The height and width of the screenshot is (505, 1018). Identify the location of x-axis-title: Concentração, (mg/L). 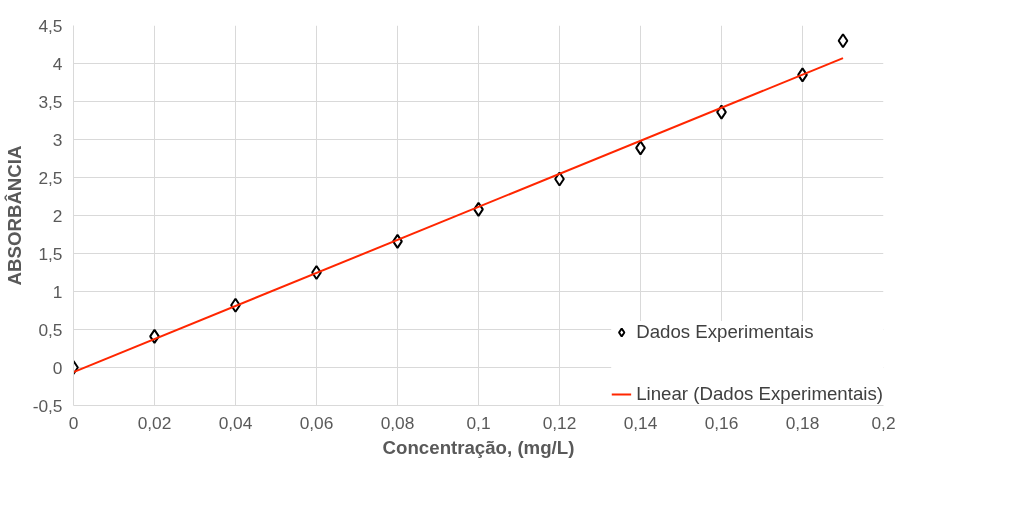
(478, 447).